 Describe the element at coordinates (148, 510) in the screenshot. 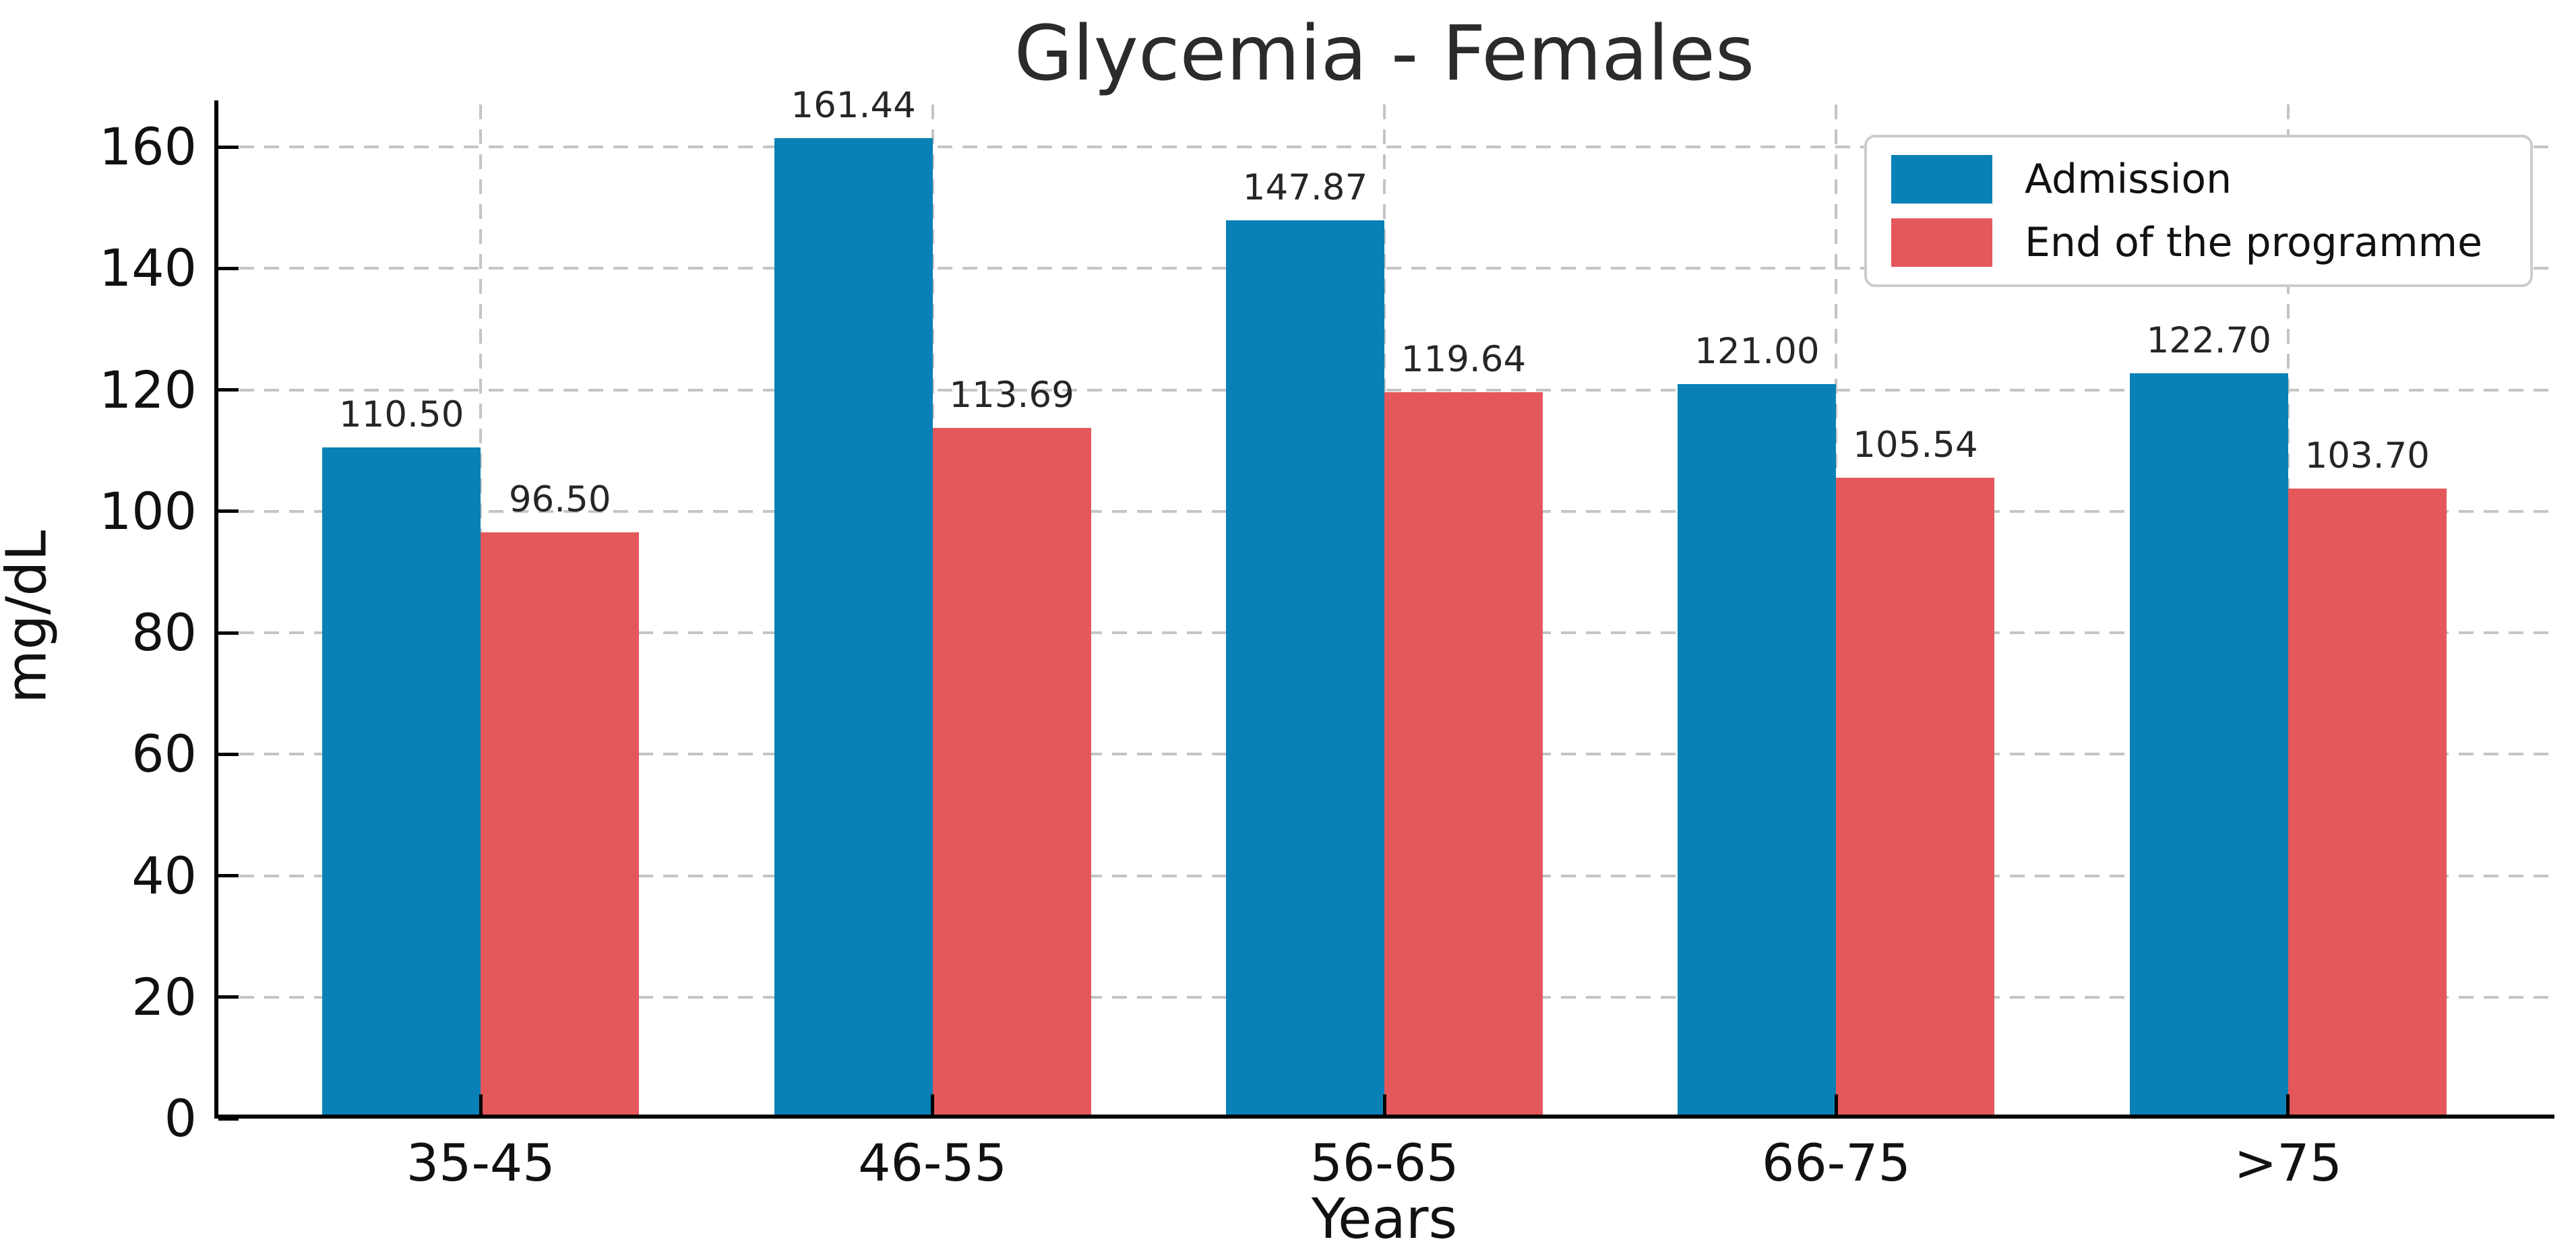

I see `y-tick-label: 100` at that location.